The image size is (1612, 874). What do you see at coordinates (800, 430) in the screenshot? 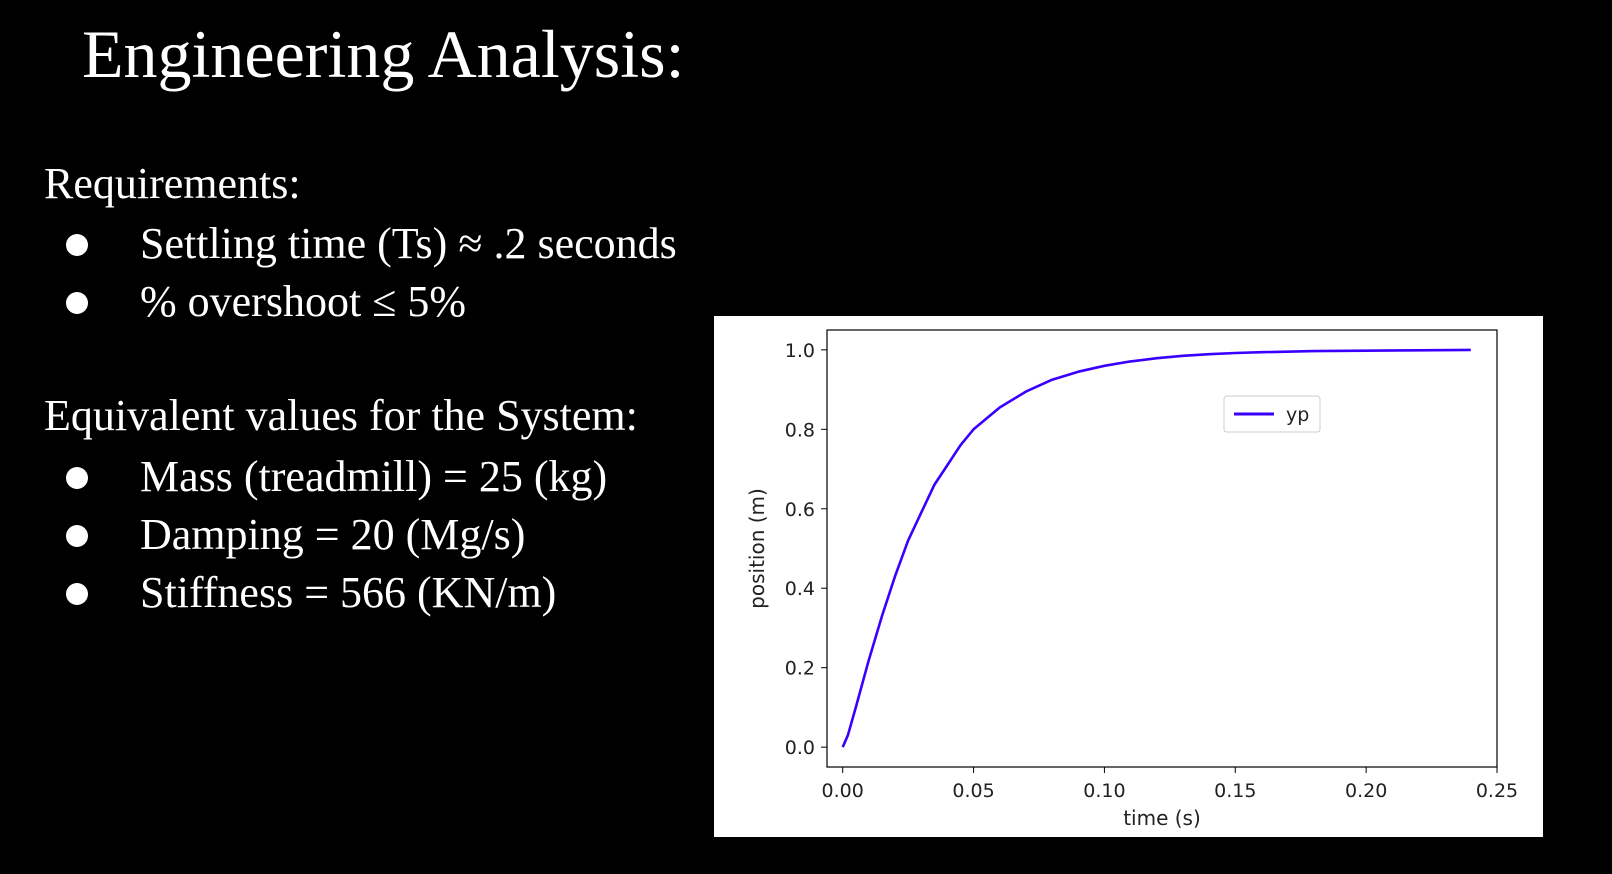
I see `y-tick-label: 0.8` at bounding box center [800, 430].